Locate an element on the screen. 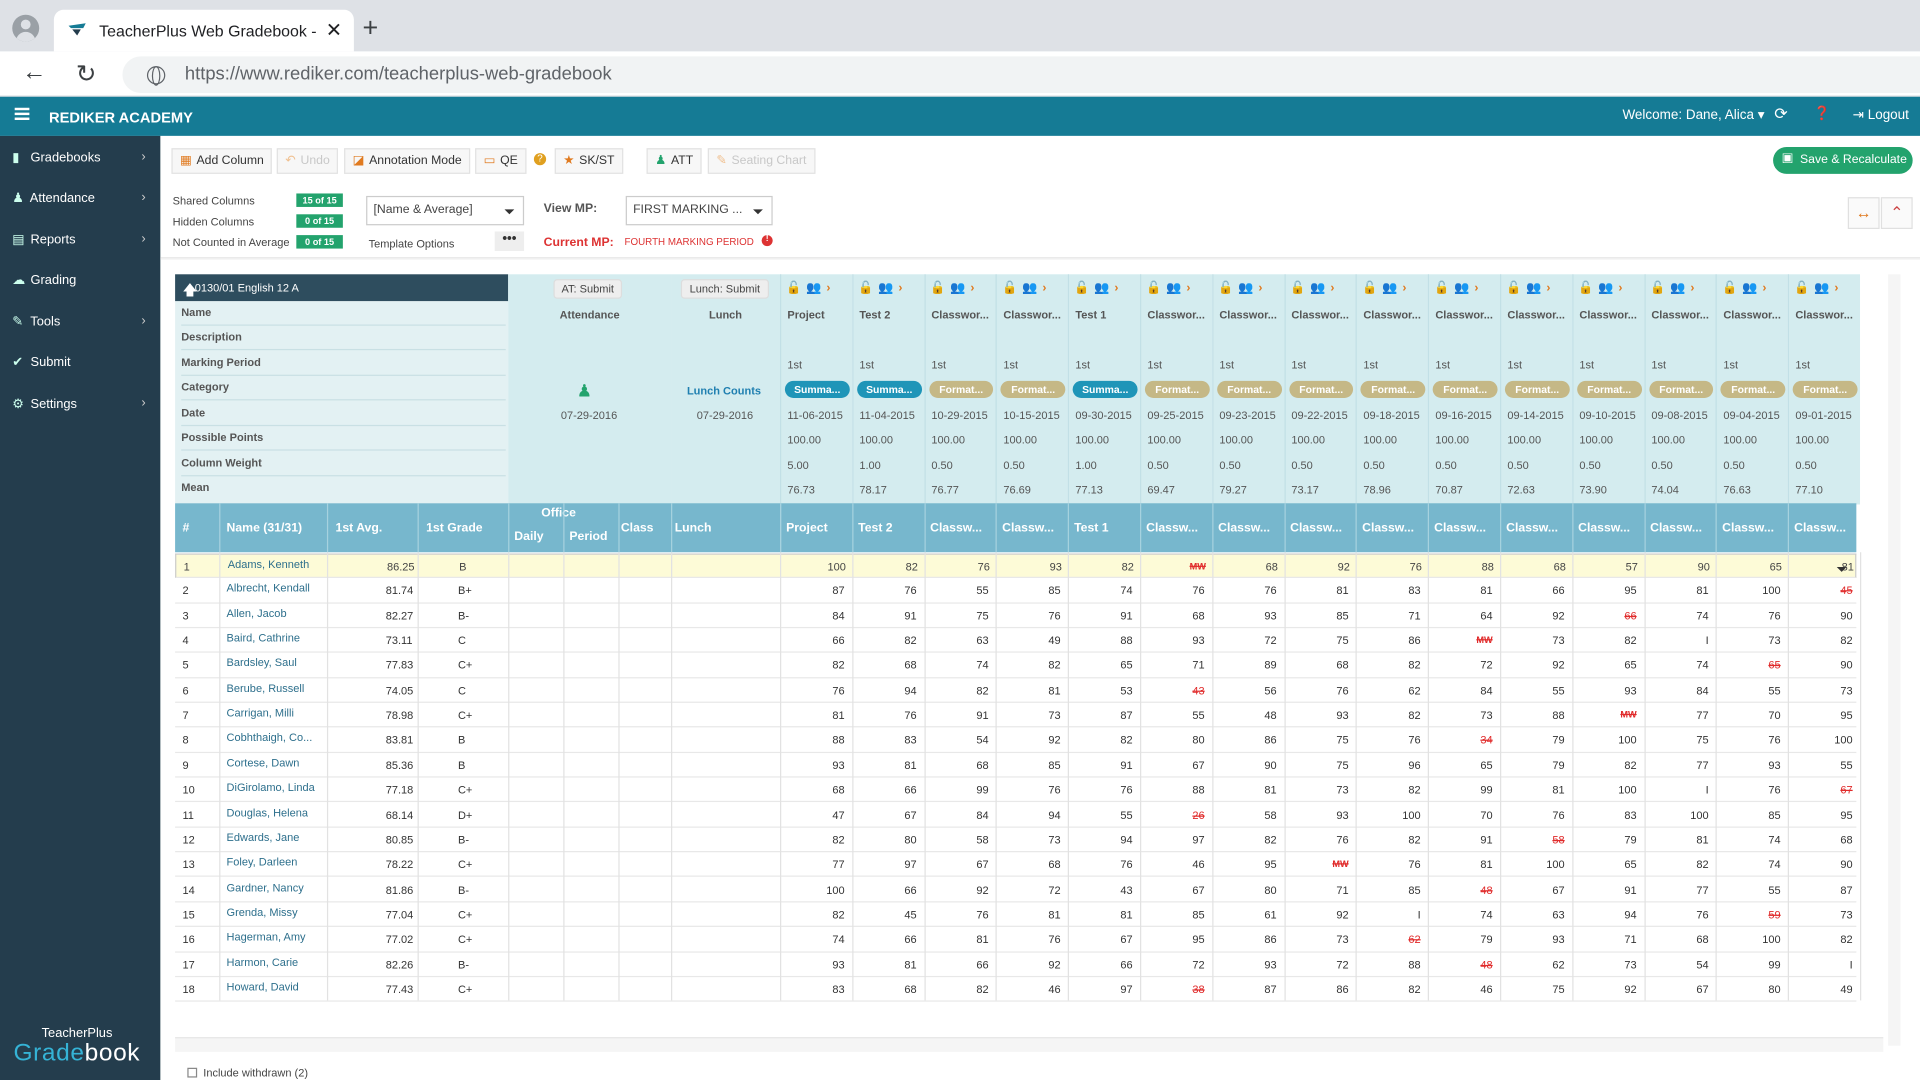 The image size is (1920, 1080). score-cell: 84 is located at coordinates (1486, 690).